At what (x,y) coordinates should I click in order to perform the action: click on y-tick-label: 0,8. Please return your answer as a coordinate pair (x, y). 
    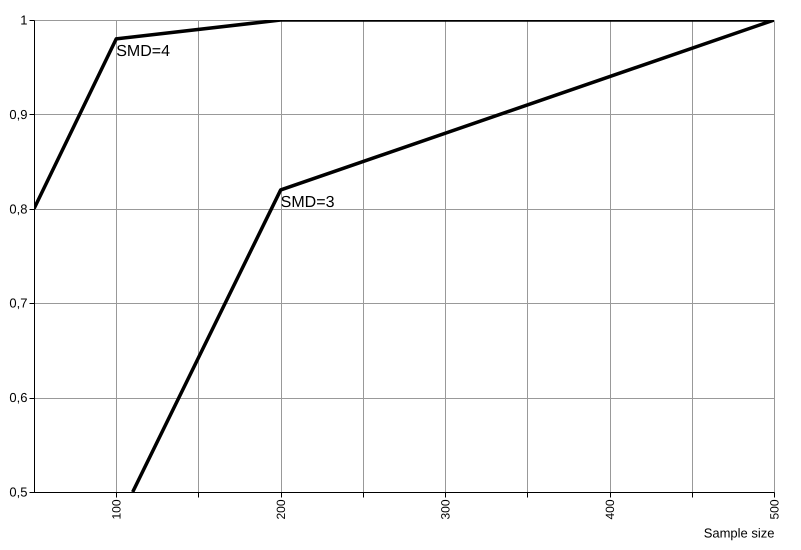
    Looking at the image, I should click on (18, 208).